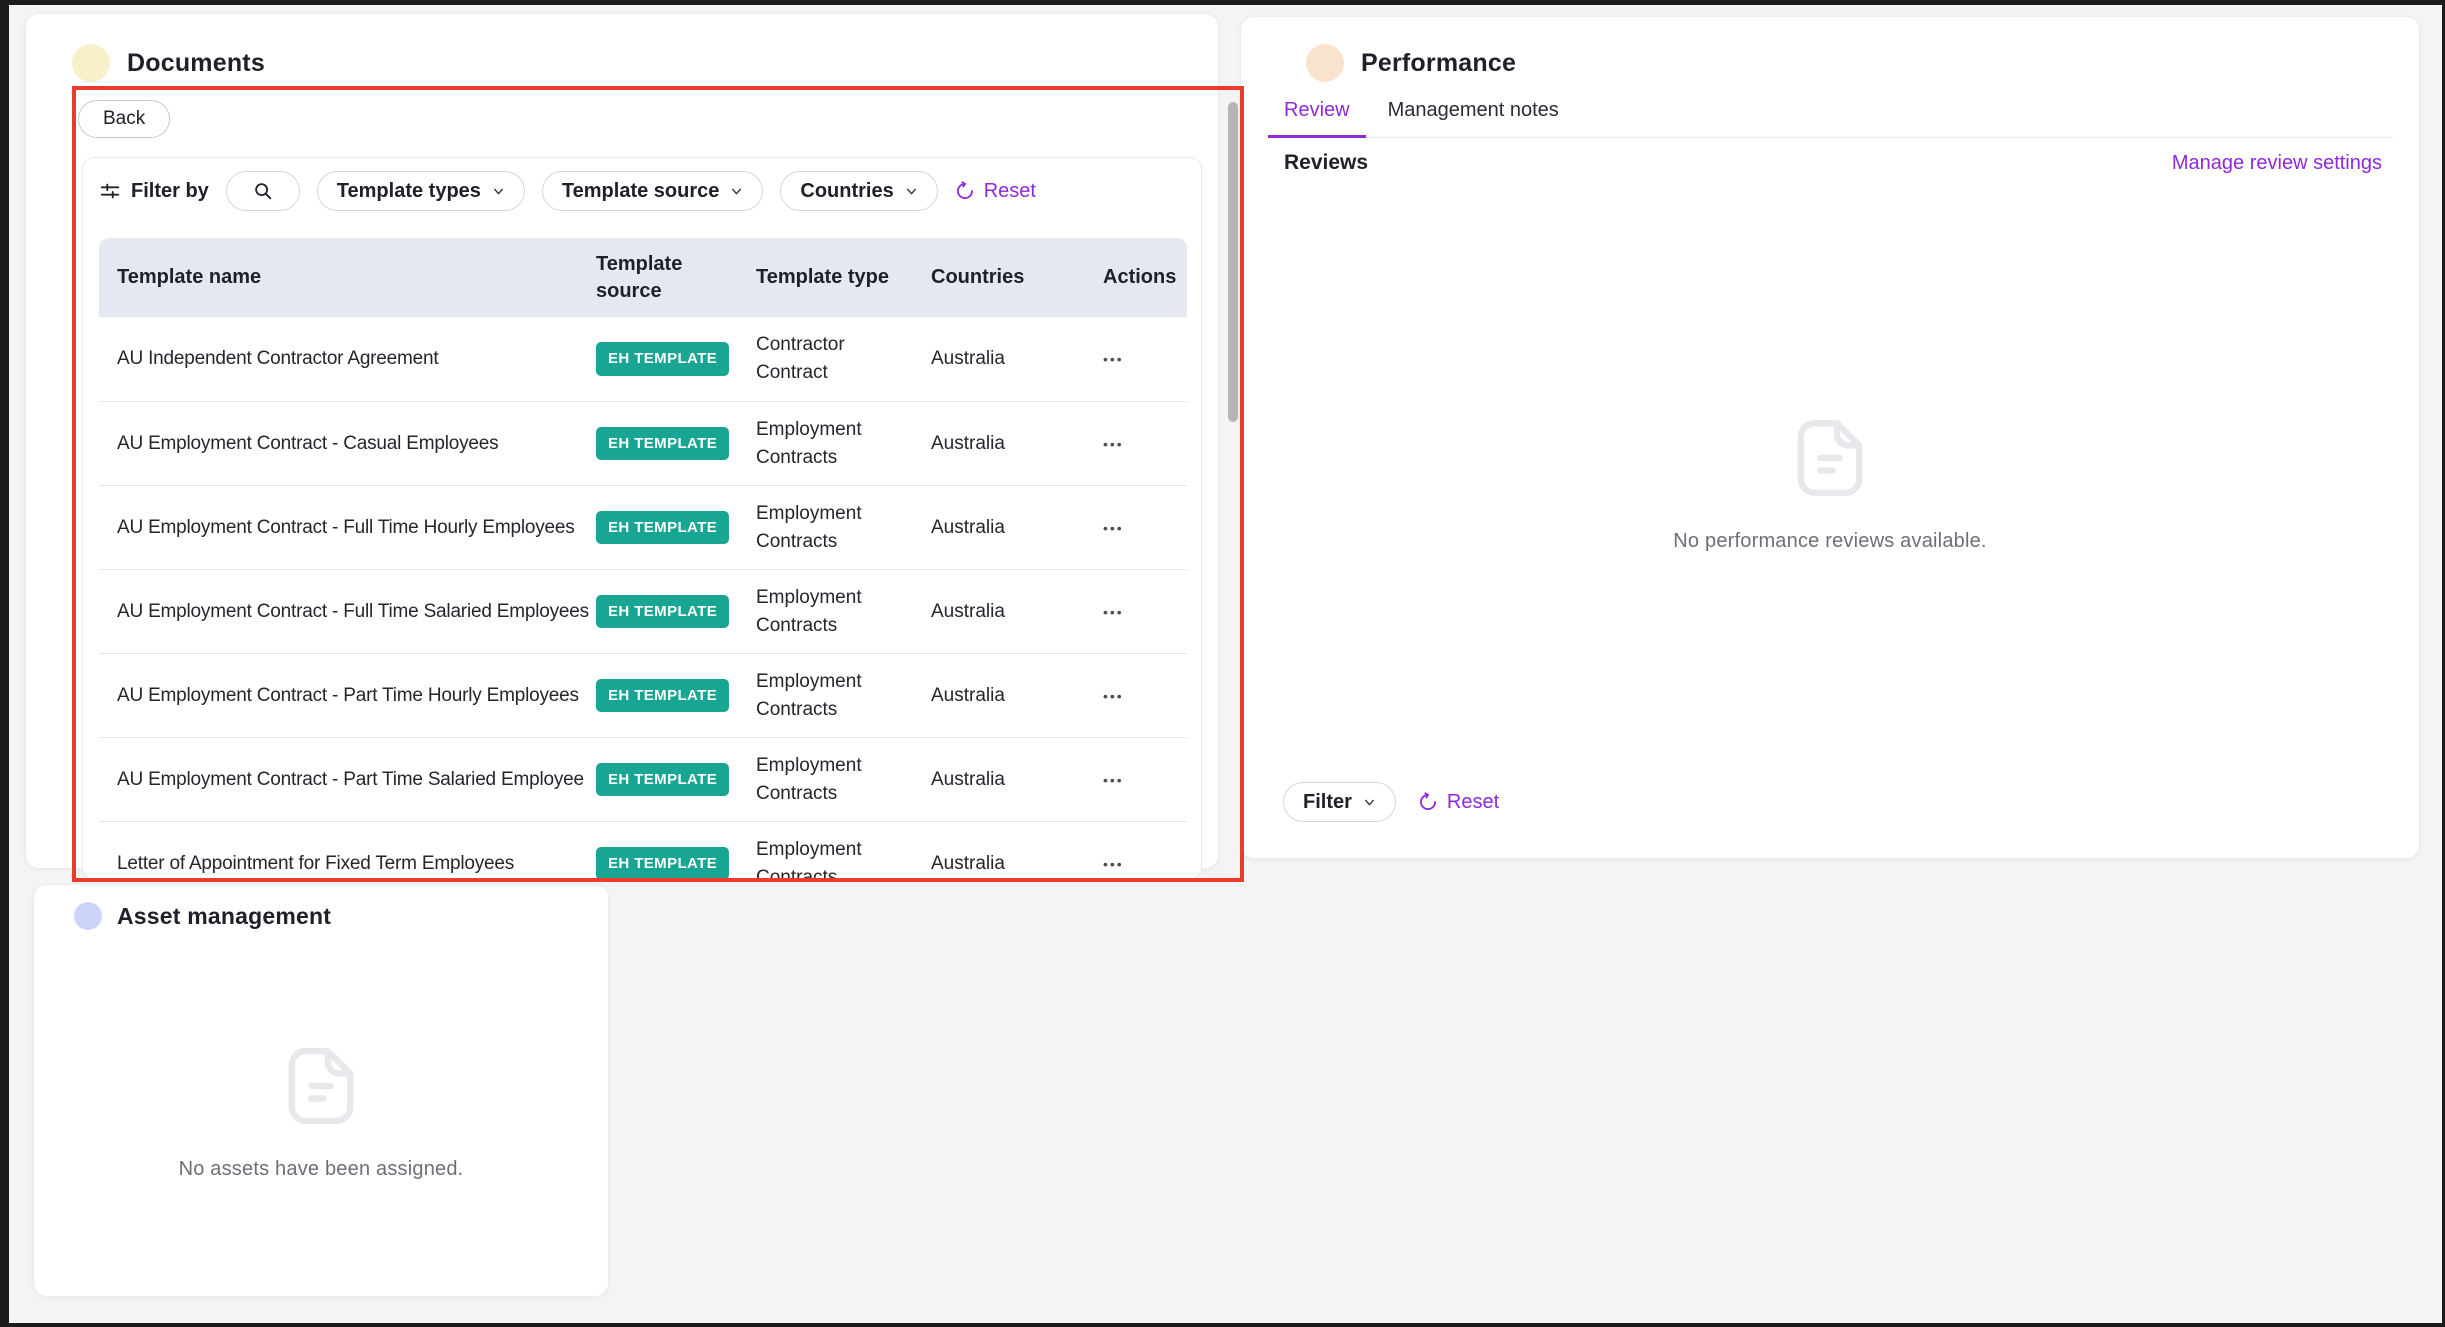 This screenshot has width=2445, height=1327. Describe the element at coordinates (1830, 118) in the screenshot. I see `performance-tabs: Review Management notes` at that location.